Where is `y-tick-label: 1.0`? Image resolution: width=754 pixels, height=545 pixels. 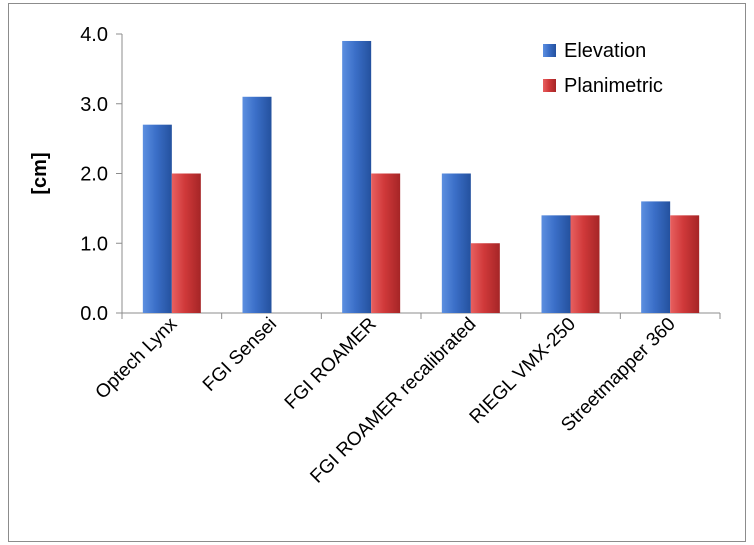
y-tick-label: 1.0 is located at coordinates (94, 244).